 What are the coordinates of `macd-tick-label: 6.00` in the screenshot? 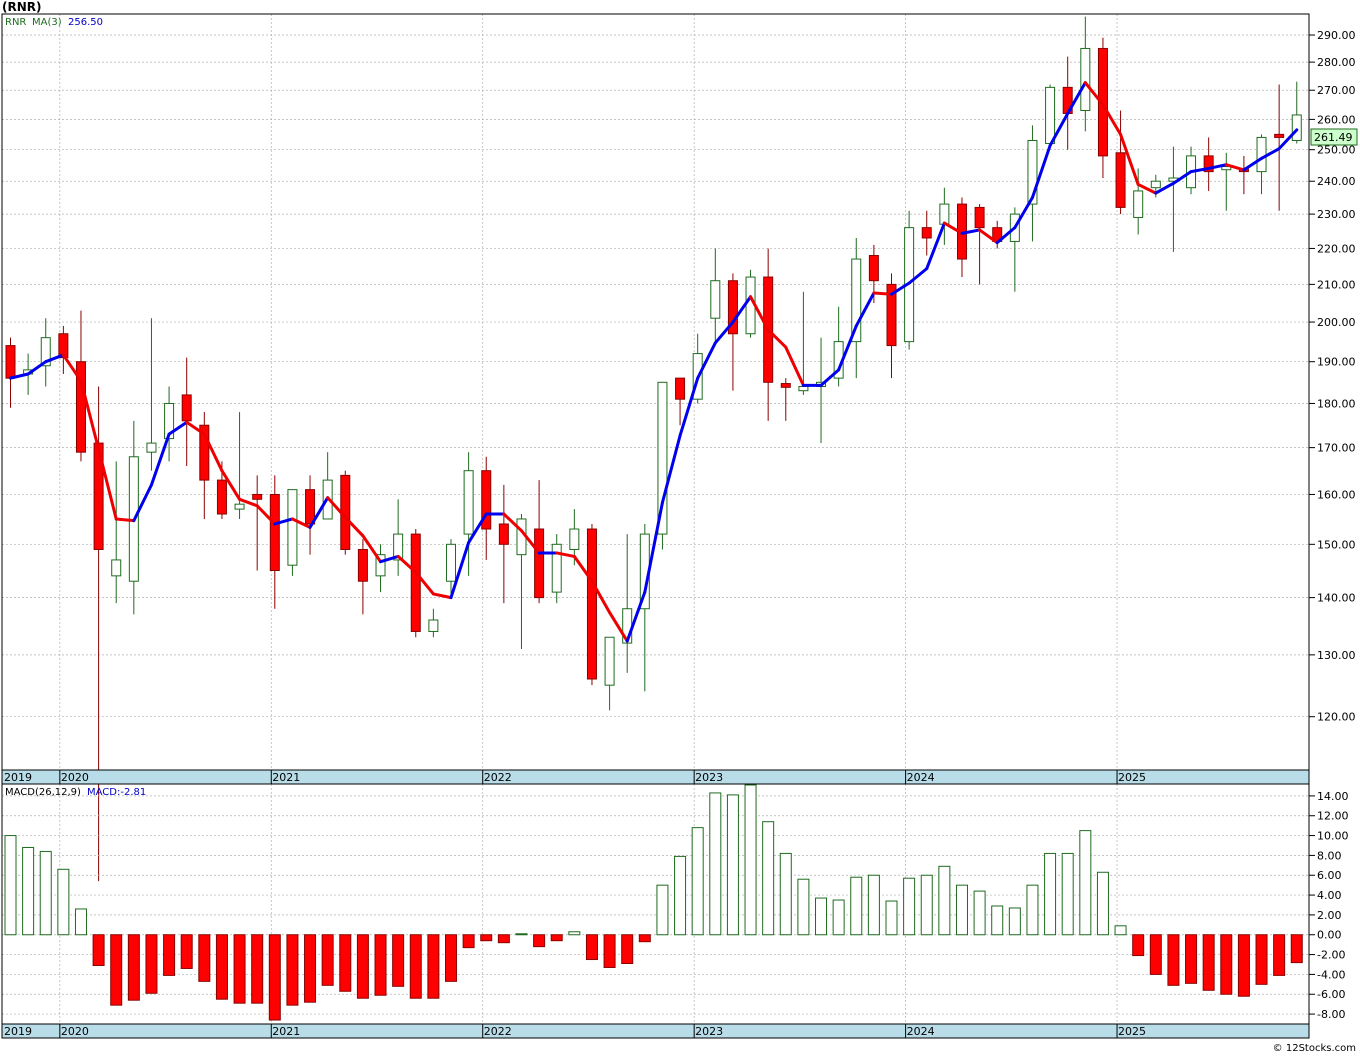 It's located at (1329, 875).